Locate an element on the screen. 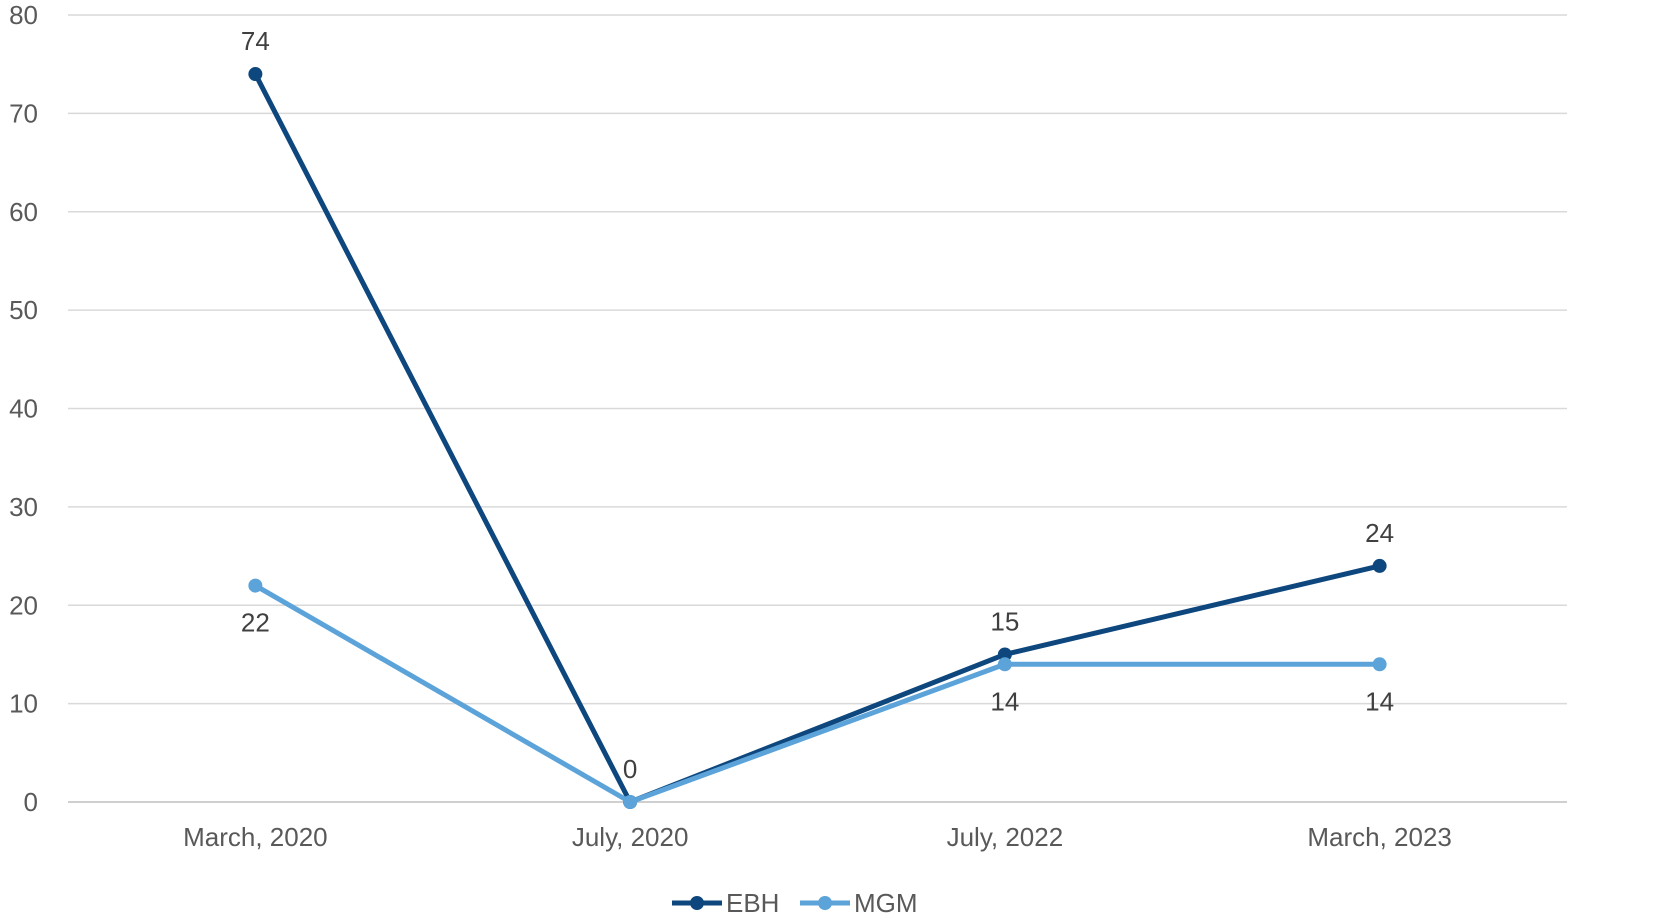 The image size is (1670, 920). legend-marker-ebh is located at coordinates (697, 903).